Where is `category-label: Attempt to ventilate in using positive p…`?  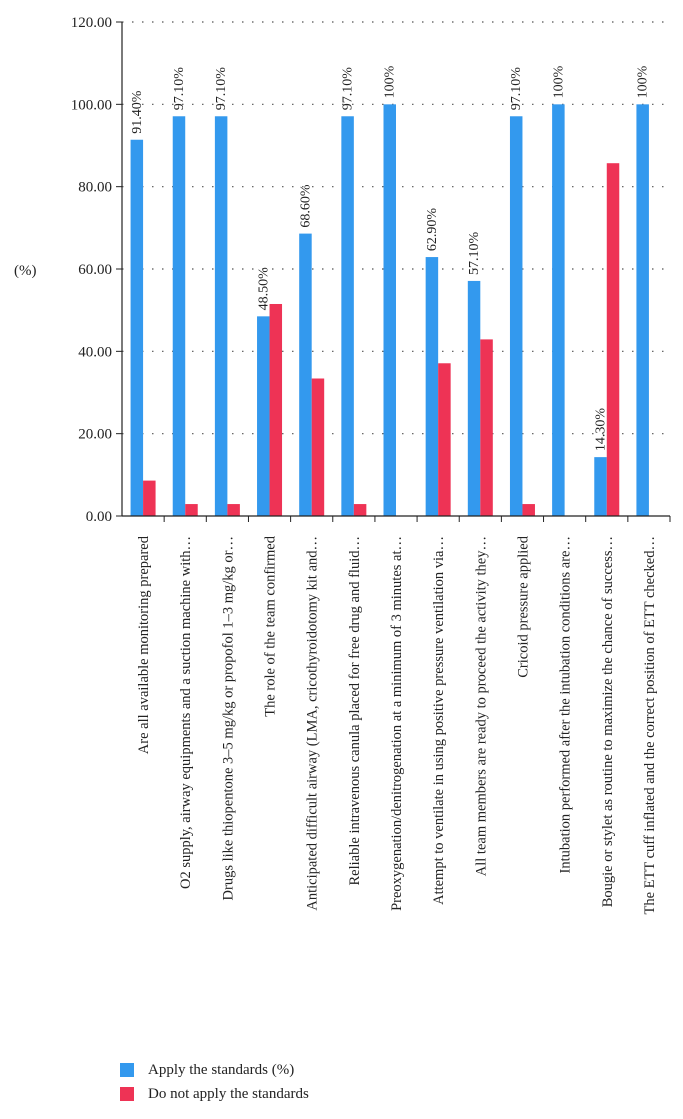 category-label: Attempt to ventilate in using positive p… is located at coordinates (439, 720).